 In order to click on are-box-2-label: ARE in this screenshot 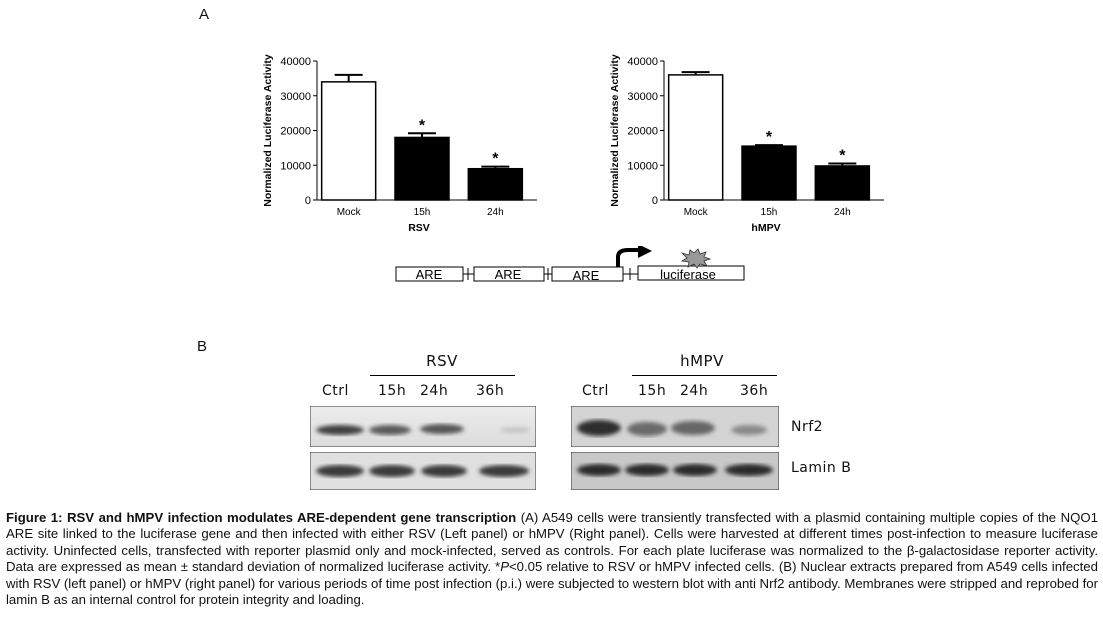, I will do `click(508, 274)`.